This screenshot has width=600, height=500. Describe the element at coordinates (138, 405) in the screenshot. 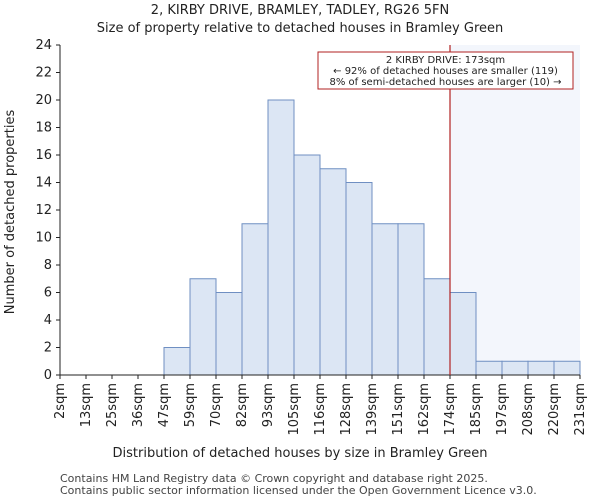

I see `x-tick-label: 36sqm` at that location.